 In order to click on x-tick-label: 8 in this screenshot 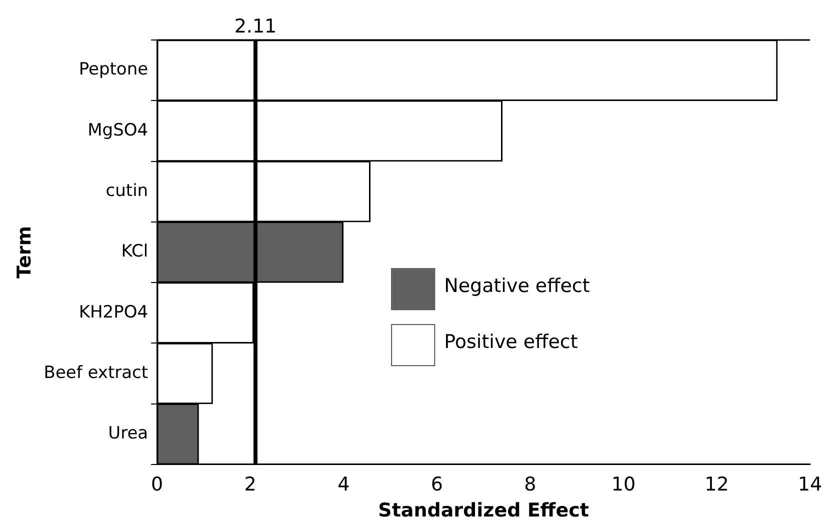, I will do `click(530, 485)`.